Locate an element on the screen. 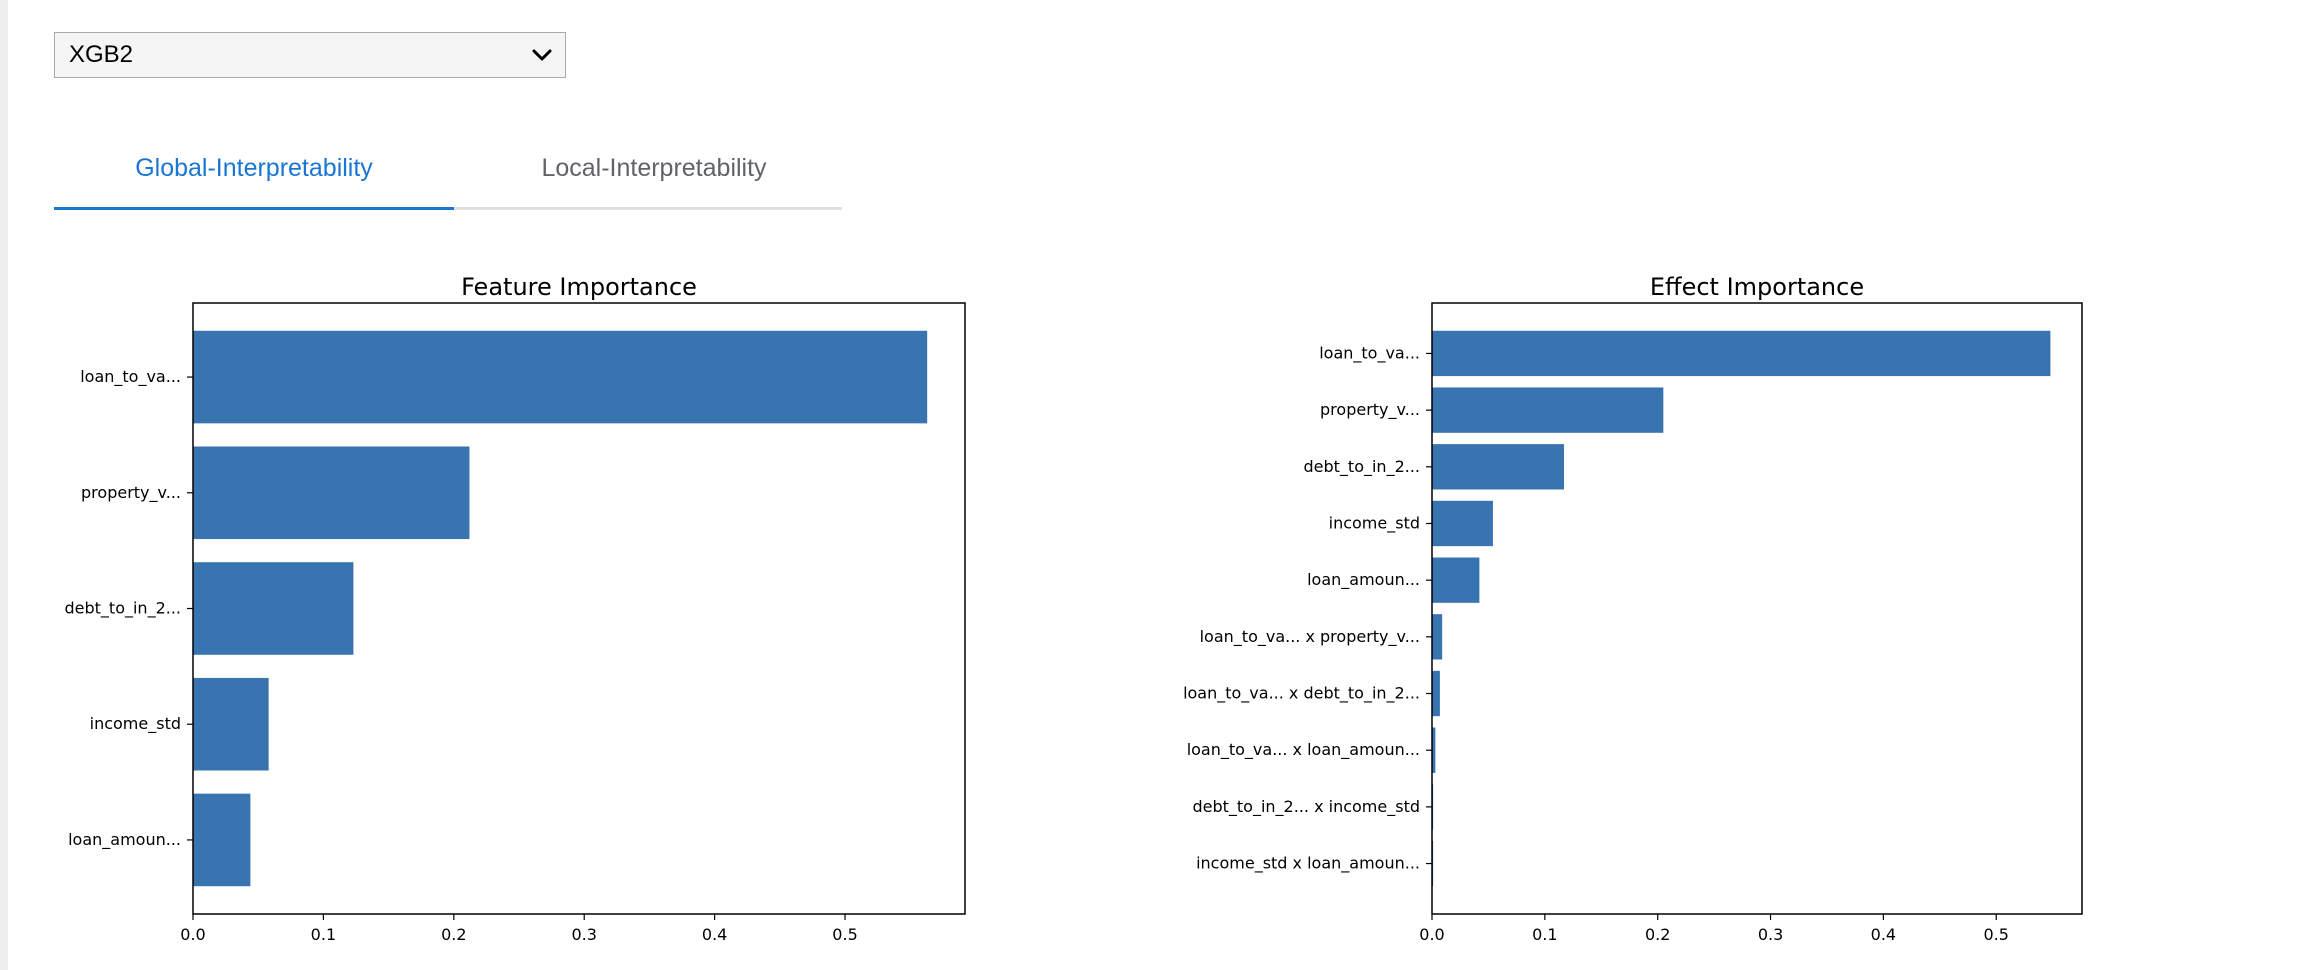  effect-importance-xtick-label: 0.4 is located at coordinates (1883, 934).